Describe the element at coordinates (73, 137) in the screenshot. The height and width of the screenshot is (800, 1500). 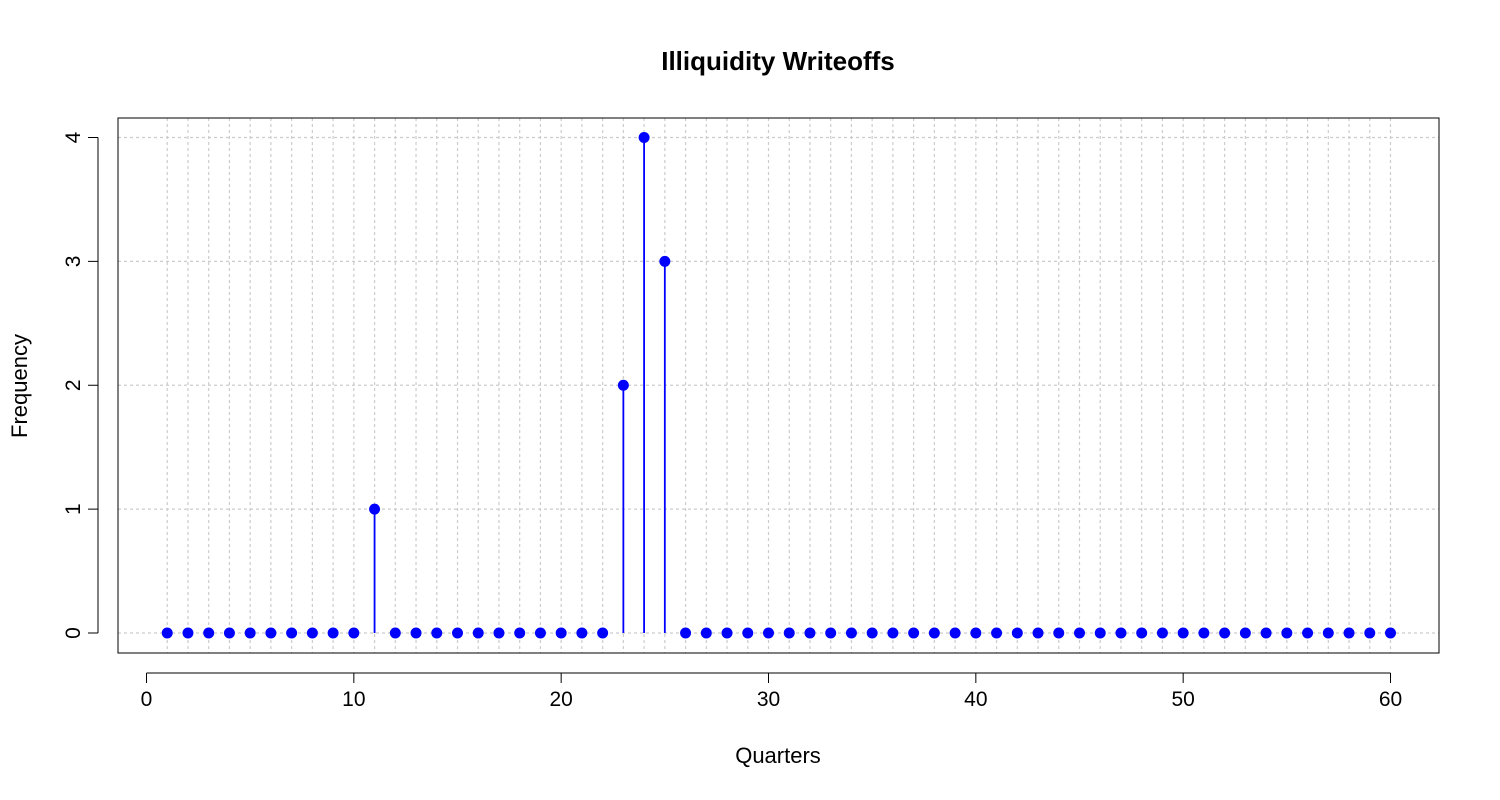
I see `y-tick-label: 4` at that location.